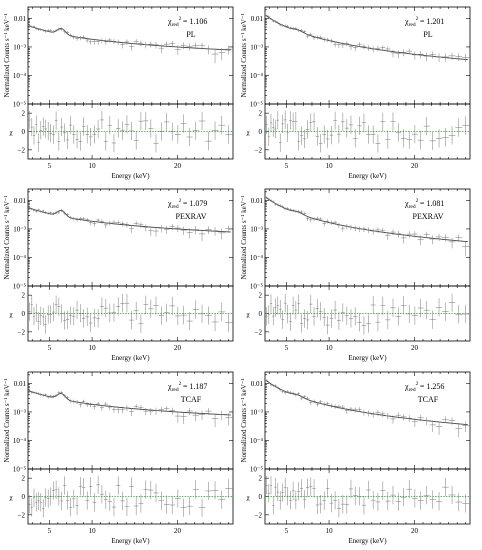 Image resolution: width=482 pixels, height=550 pixels. What do you see at coordinates (187, 387) in the screenshot?
I see `chi-square-annotation: χred2 = 1.187` at bounding box center [187, 387].